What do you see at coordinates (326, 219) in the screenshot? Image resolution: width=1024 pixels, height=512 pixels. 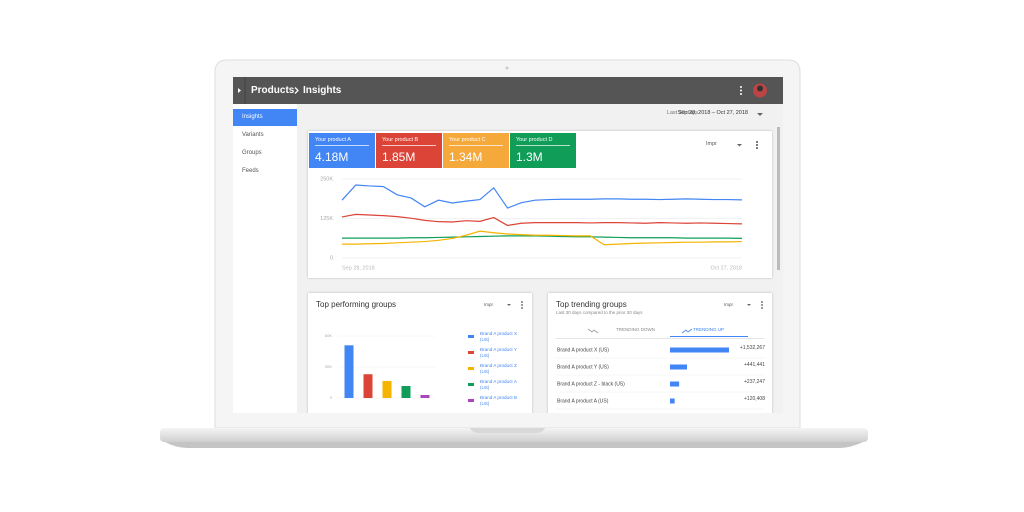 I see `y-tick-label: 125K` at bounding box center [326, 219].